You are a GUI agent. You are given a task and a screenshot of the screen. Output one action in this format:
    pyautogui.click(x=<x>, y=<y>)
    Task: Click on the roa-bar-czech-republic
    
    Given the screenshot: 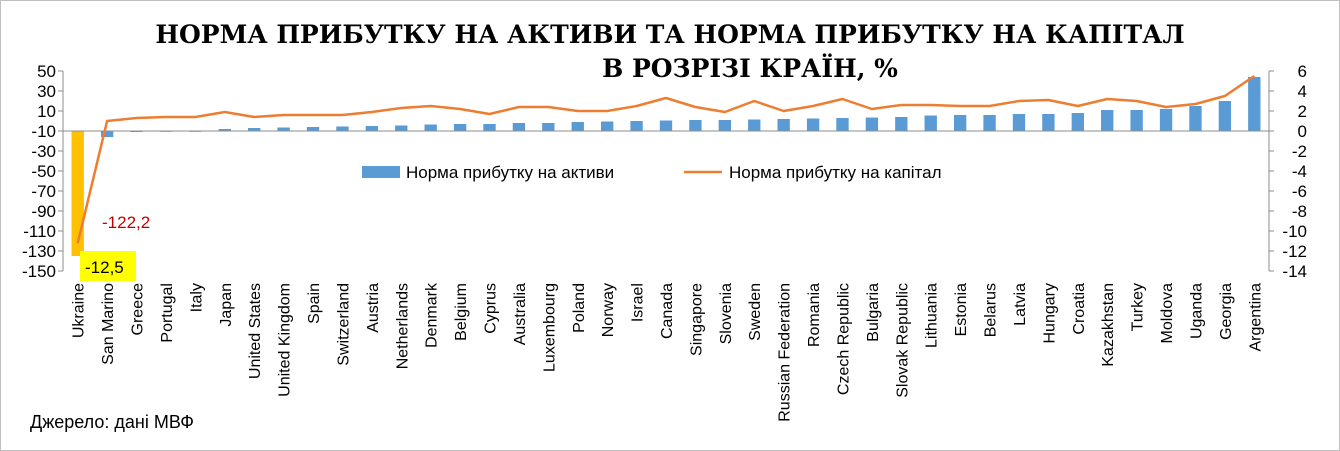 What is the action you would take?
    pyautogui.click(x=842, y=124)
    